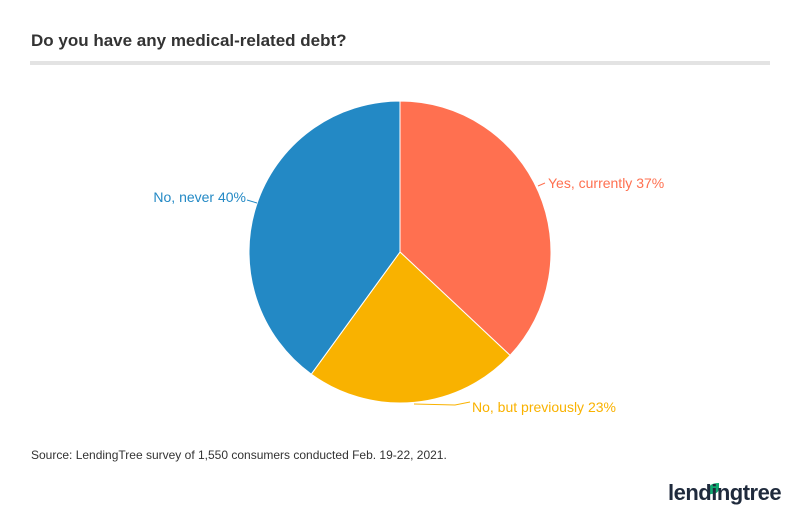  I want to click on leaf-icon, so click(714, 489).